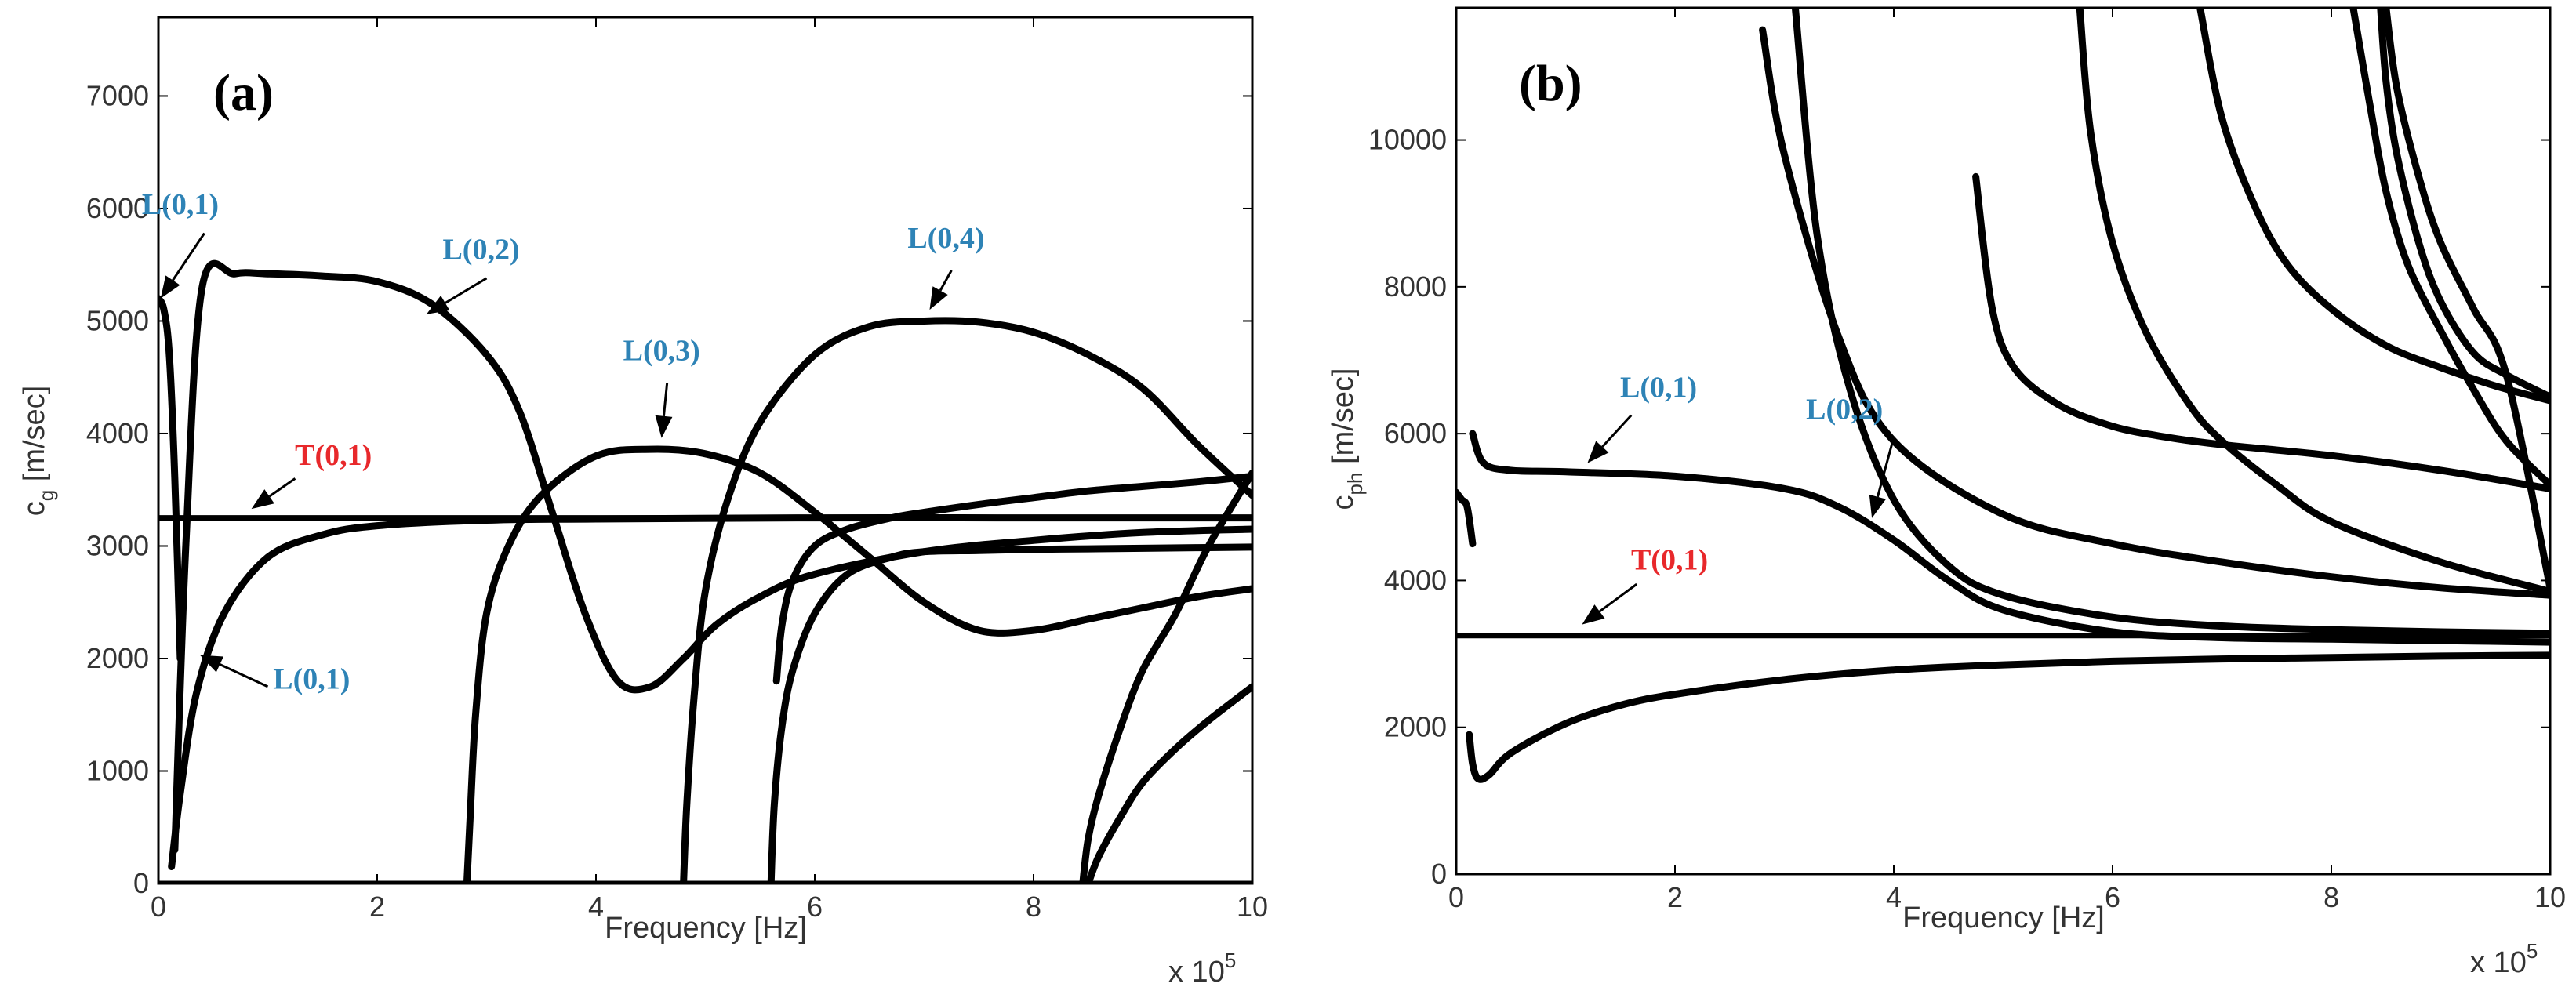 The height and width of the screenshot is (987, 2576). What do you see at coordinates (117, 770) in the screenshot?
I see `y-tick-label-a: 1000` at bounding box center [117, 770].